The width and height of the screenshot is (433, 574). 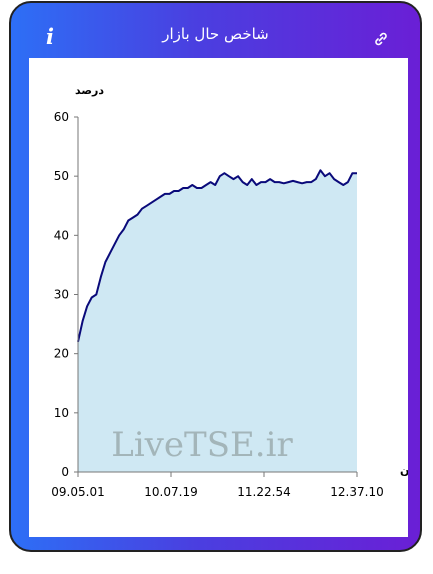 What do you see at coordinates (356, 492) in the screenshot?
I see `x-tick-label: 12.37.10` at bounding box center [356, 492].